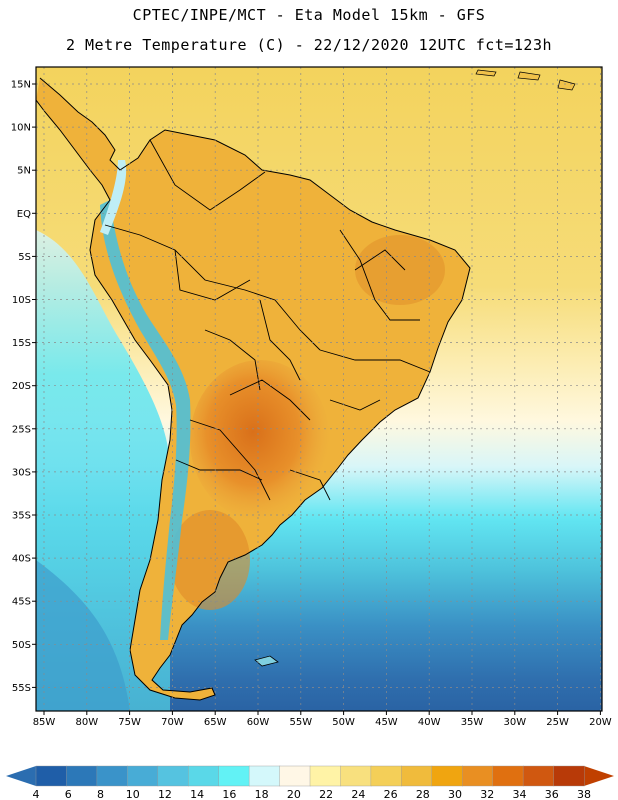 This screenshot has width=618, height=800. What do you see at coordinates (386, 722) in the screenshot?
I see `lon-tick-label: 45W` at bounding box center [386, 722].